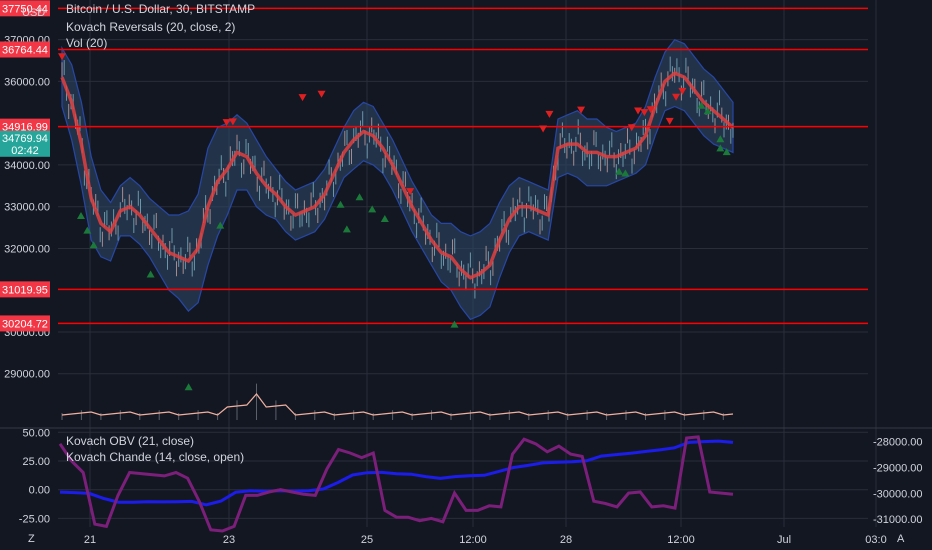 The width and height of the screenshot is (932, 550). I want to click on time-axis: 21 23 25 12:00 28 12:00 Jul 03:0, so click(485, 540).